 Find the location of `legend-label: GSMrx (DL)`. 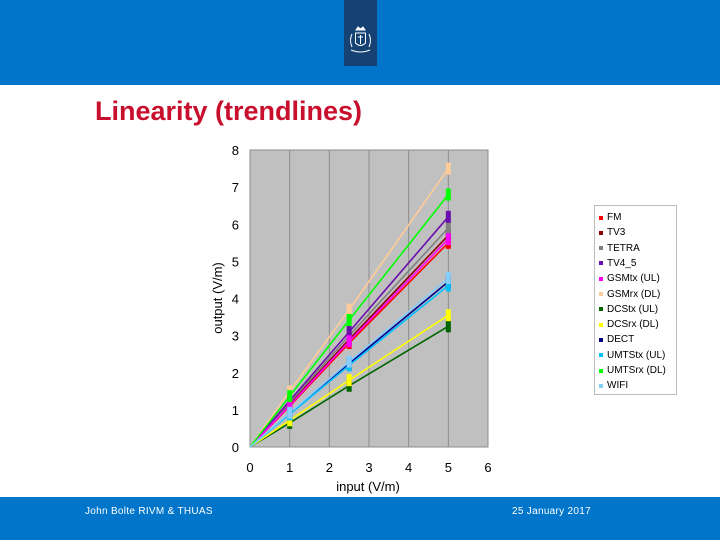

legend-label: GSMrx (DL) is located at coordinates (634, 294).